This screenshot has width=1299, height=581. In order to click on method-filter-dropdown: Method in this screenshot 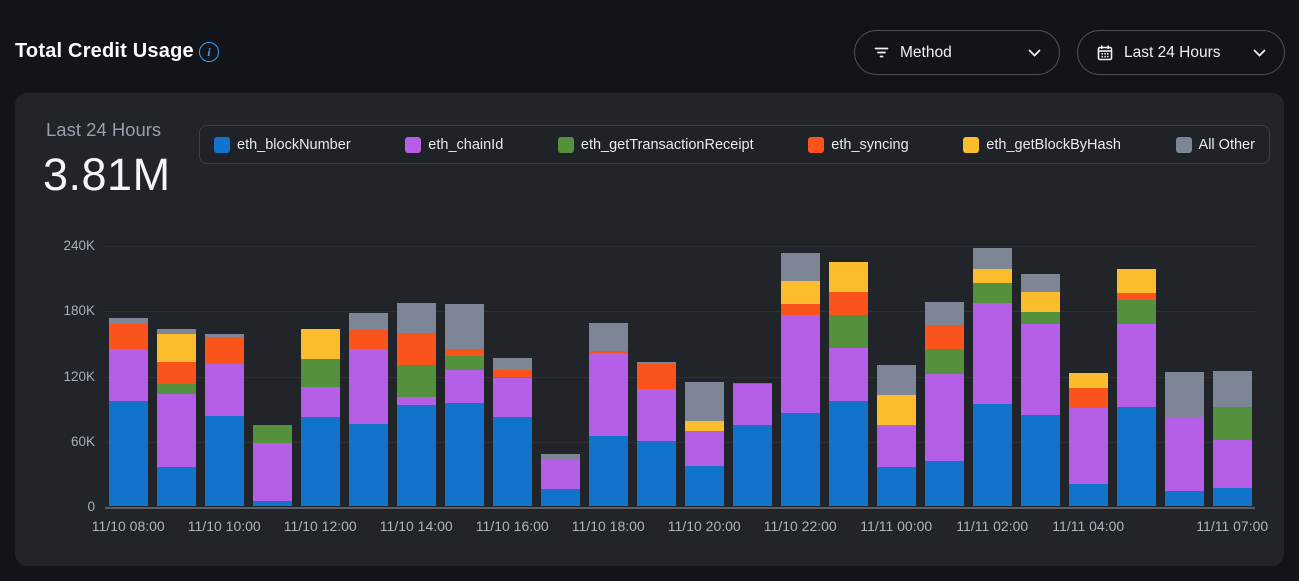, I will do `click(957, 52)`.